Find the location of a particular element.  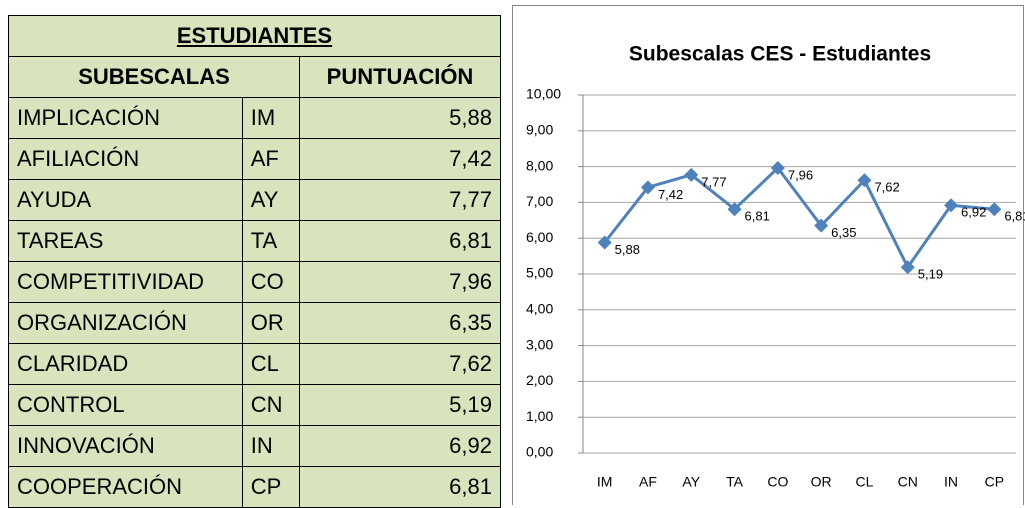

table-row: CLARIDAD CL 7,62 is located at coordinates (254, 364).